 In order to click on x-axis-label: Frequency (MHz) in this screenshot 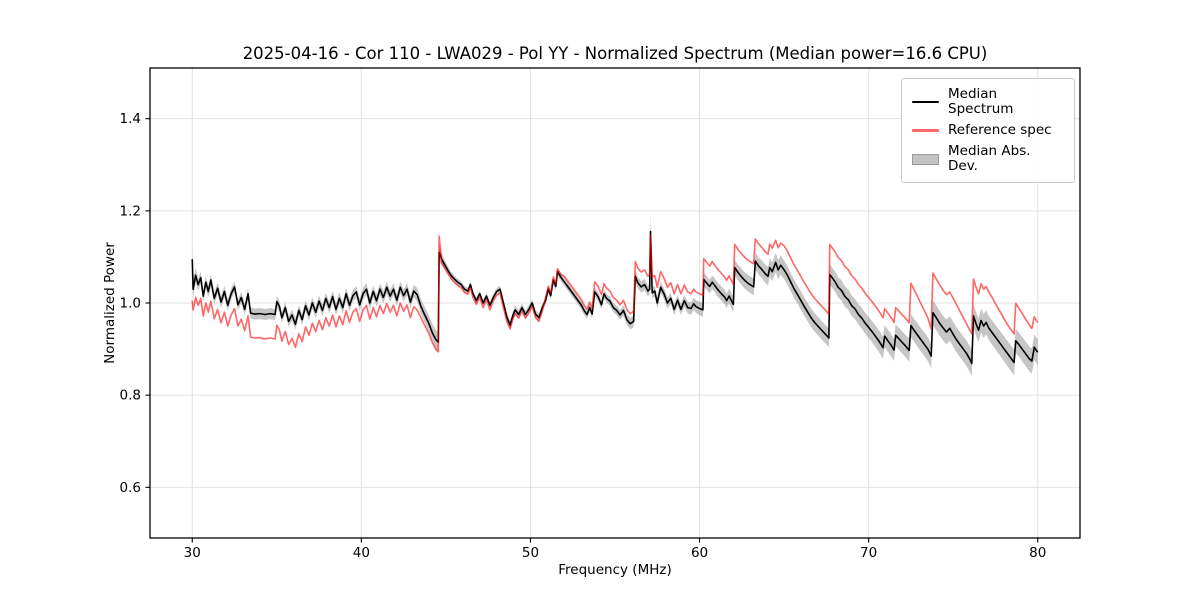, I will do `click(615, 570)`.